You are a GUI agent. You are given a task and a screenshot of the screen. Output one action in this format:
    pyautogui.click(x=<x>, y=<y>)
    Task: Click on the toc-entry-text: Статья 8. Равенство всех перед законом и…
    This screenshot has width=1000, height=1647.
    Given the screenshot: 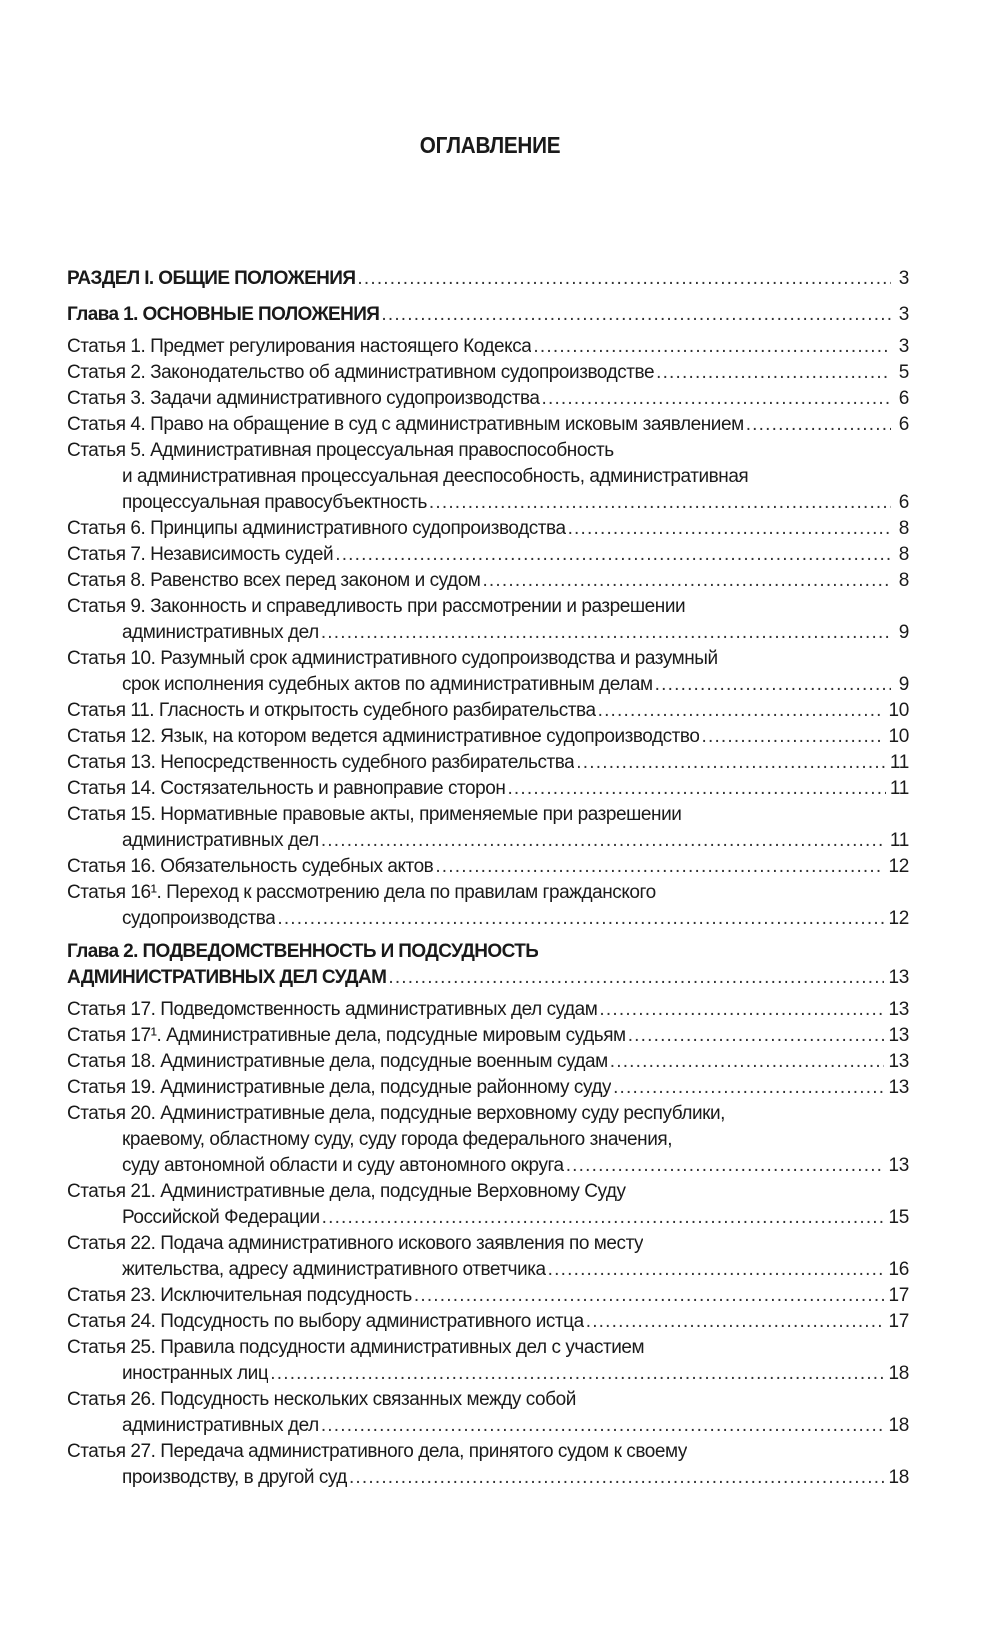 What is the action you would take?
    pyautogui.click(x=274, y=580)
    